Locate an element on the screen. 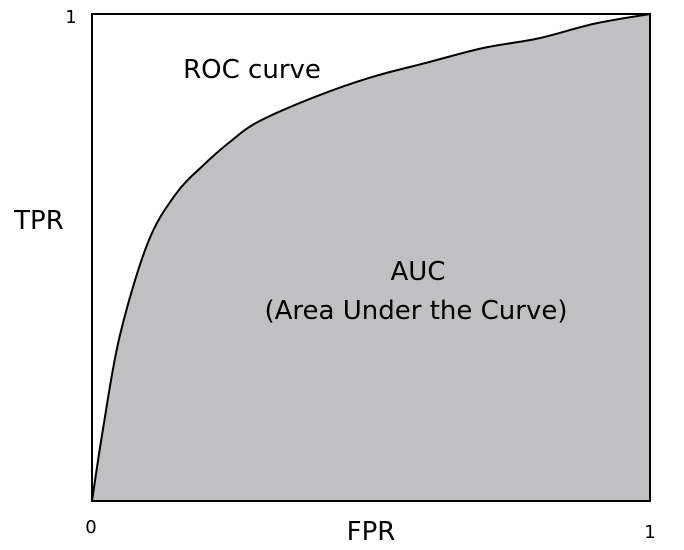  y-axis-label: TPR is located at coordinates (38, 221).